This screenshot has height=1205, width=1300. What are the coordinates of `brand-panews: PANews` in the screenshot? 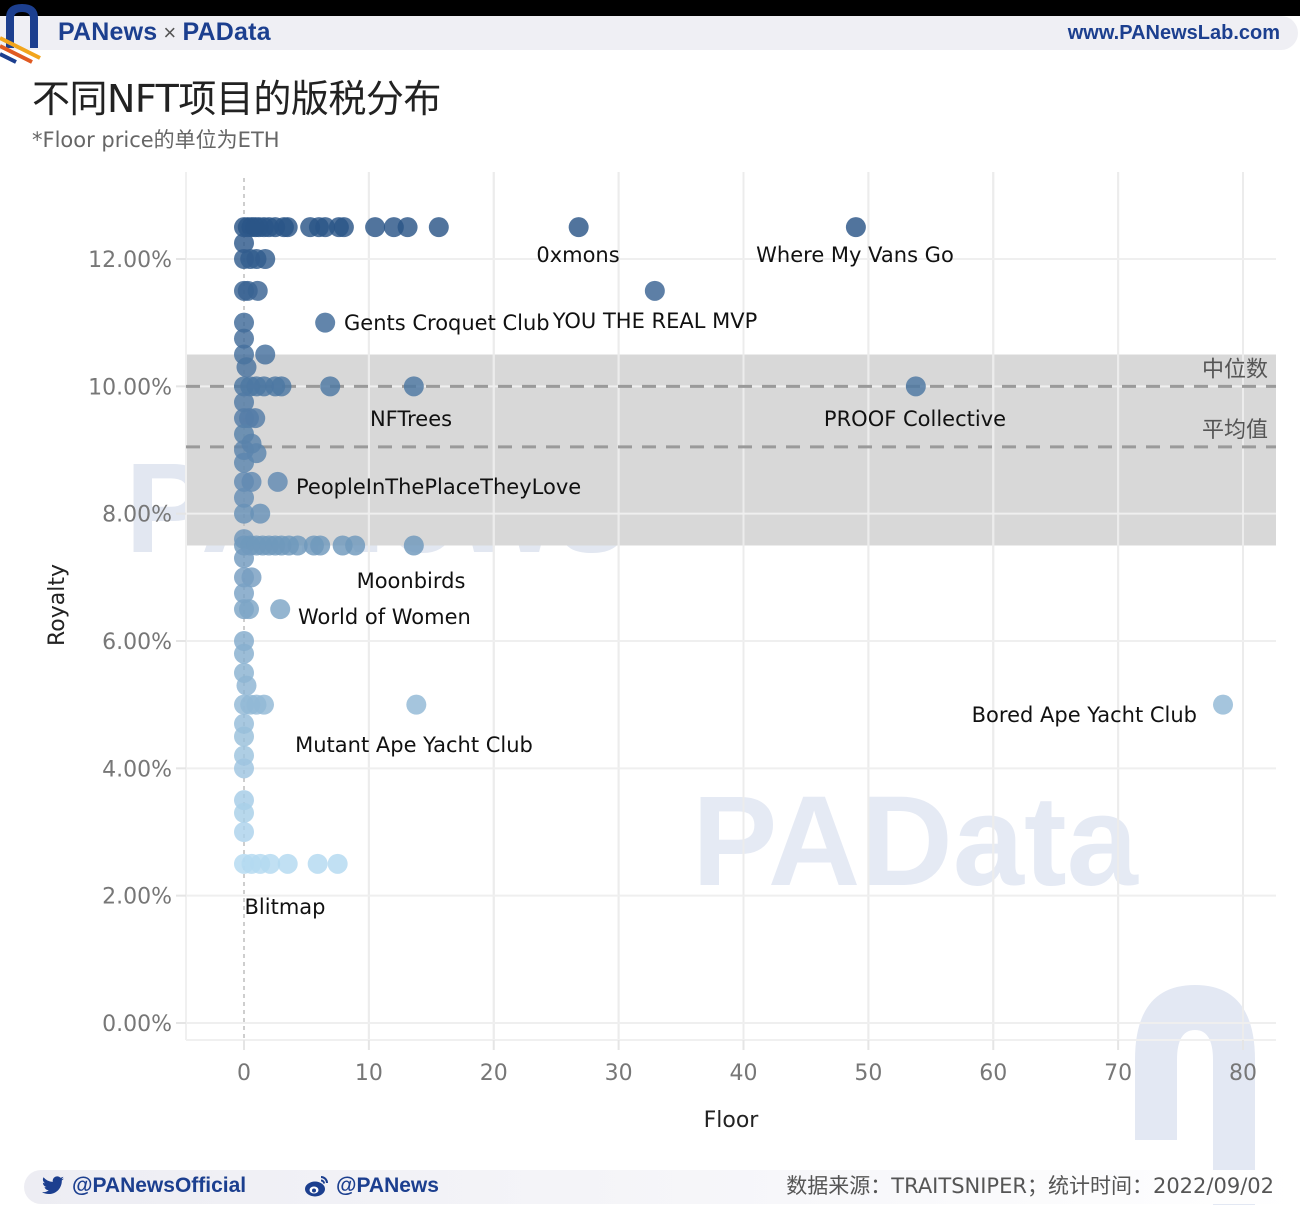 It's located at (108, 32).